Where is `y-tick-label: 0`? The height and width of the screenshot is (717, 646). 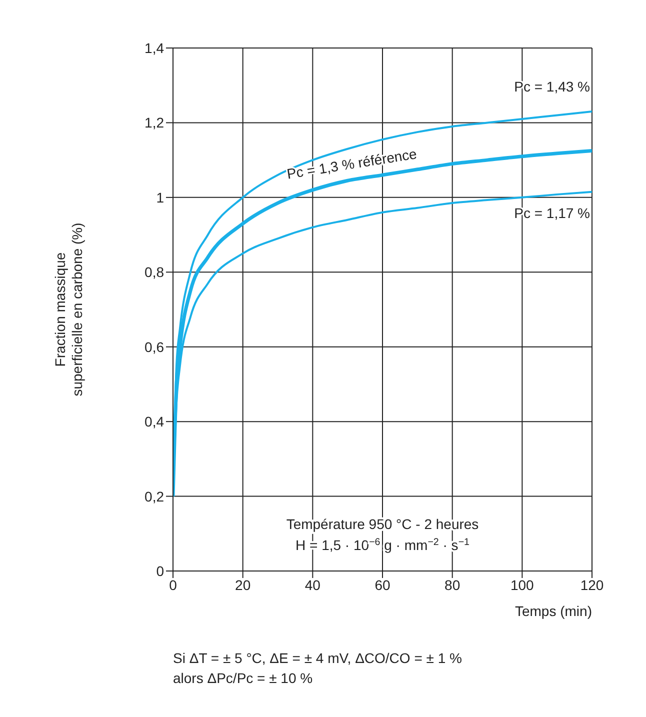
y-tick-label: 0 is located at coordinates (160, 570).